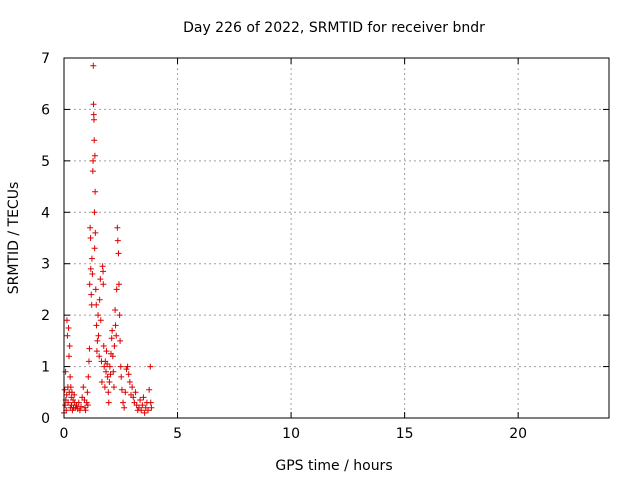  What do you see at coordinates (45, 316) in the screenshot?
I see `y-tick-label: 2` at bounding box center [45, 316].